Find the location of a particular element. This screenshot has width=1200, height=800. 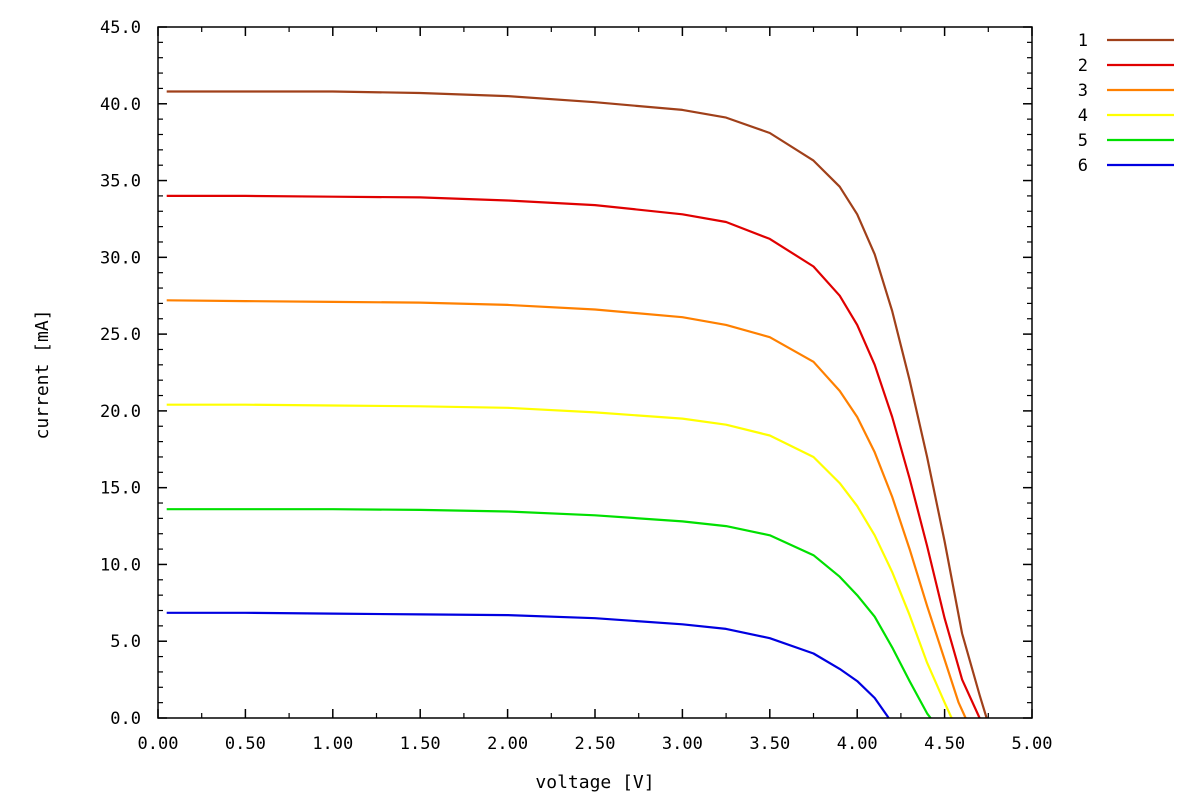

x-tick-label: 1.00 is located at coordinates (332, 744).